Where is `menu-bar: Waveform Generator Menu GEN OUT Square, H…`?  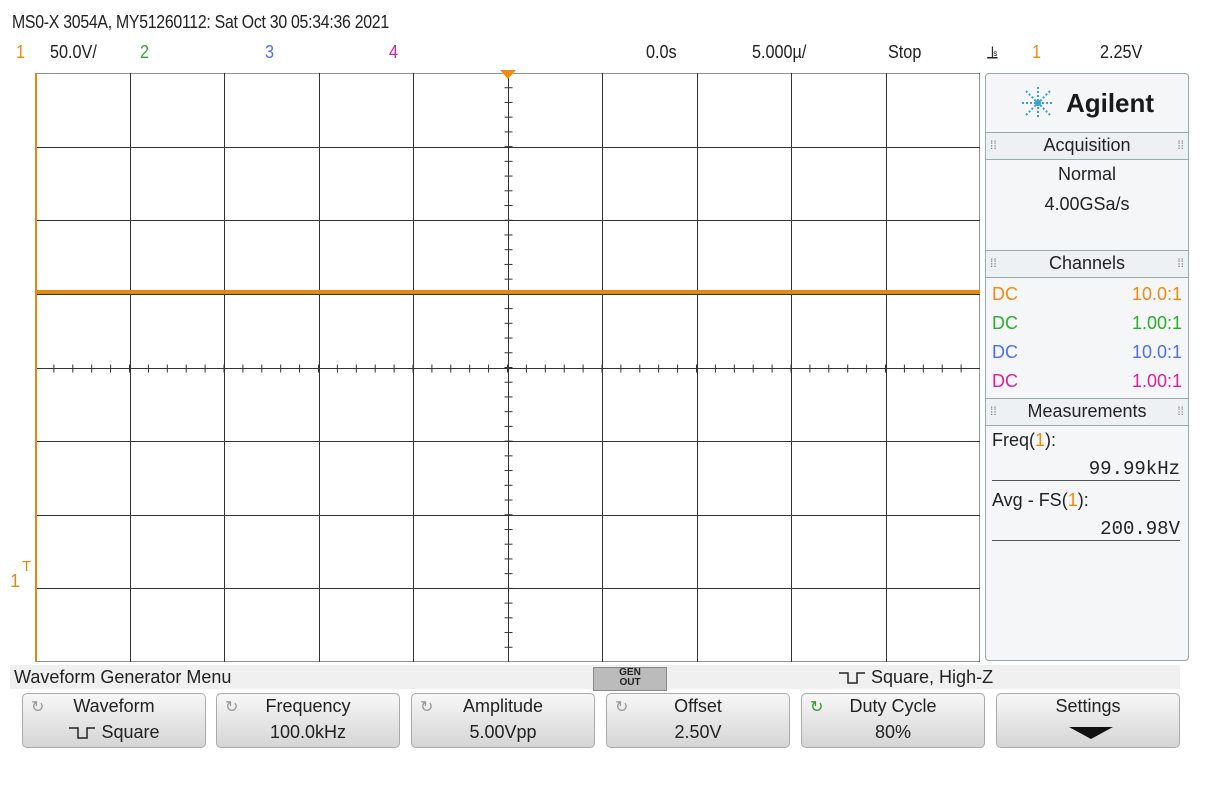
menu-bar: Waveform Generator Menu GEN OUT Square, H… is located at coordinates (595, 678).